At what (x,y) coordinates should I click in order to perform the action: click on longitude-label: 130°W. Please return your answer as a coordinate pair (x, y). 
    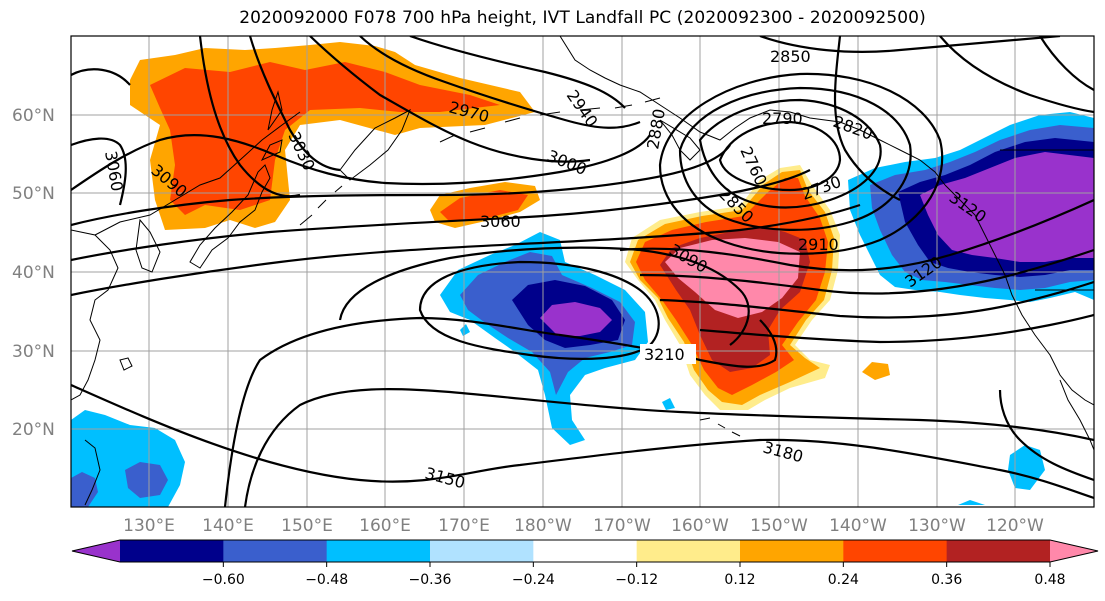
    Looking at the image, I should click on (937, 526).